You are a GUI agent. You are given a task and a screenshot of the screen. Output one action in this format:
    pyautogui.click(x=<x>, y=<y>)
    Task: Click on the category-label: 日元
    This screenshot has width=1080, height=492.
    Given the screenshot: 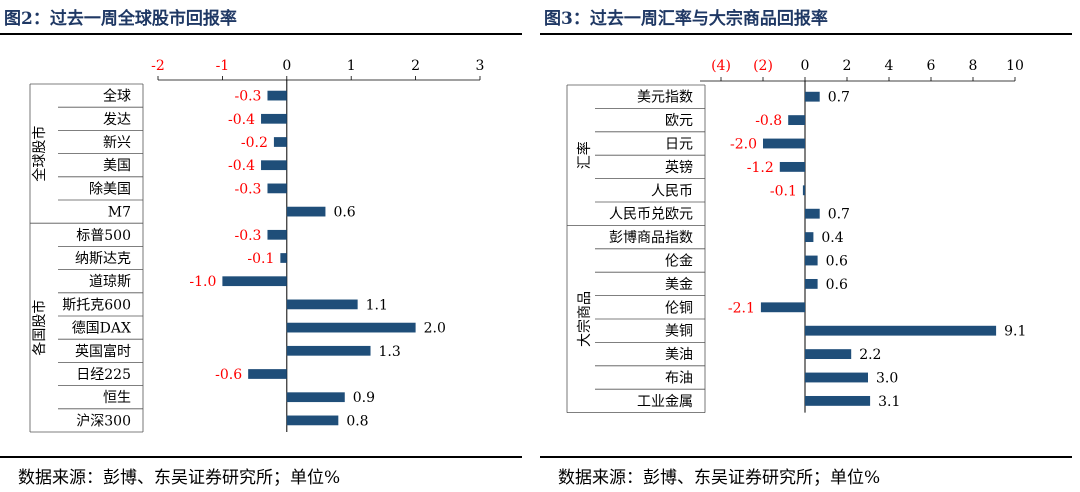 What is the action you would take?
    pyautogui.click(x=679, y=145)
    